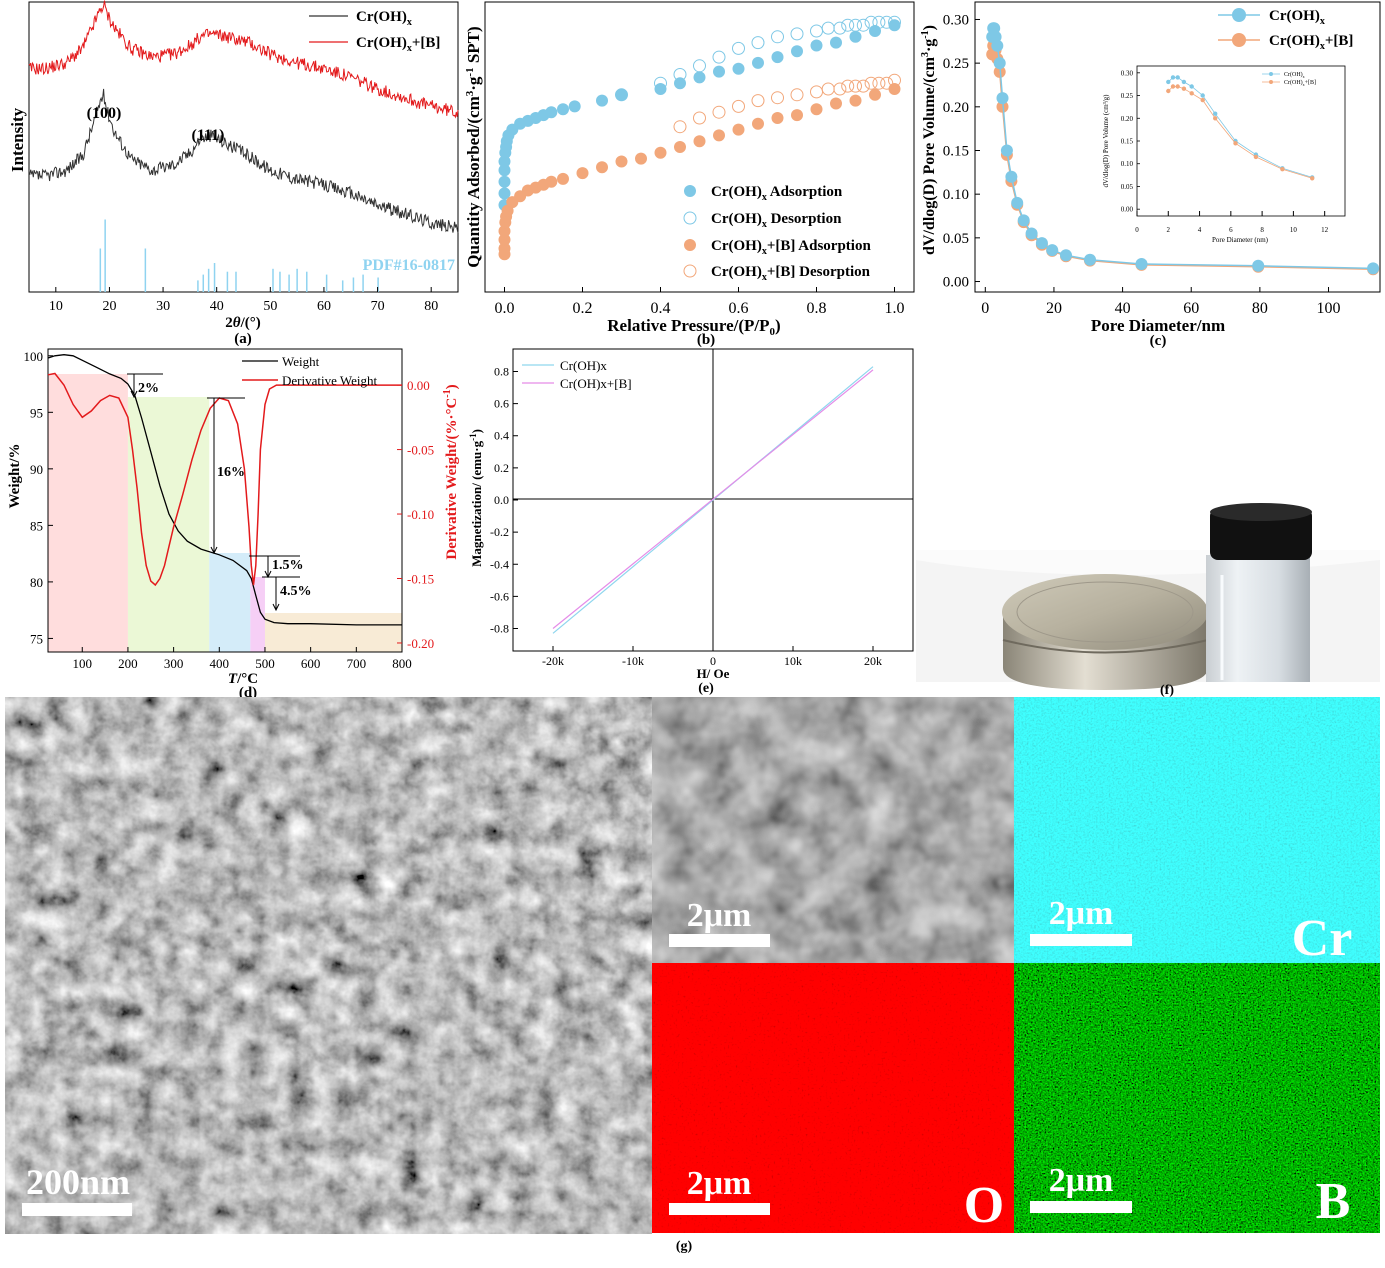 The width and height of the screenshot is (1385, 1268). I want to click on panel-b-legend-1: Cr(OH)x Desorption, so click(776, 220).